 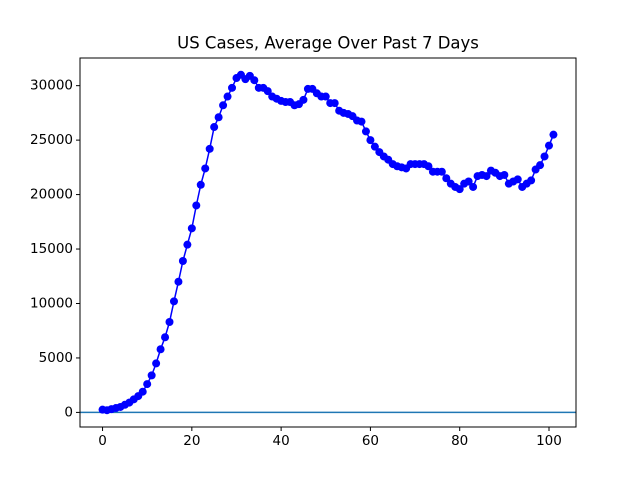 What do you see at coordinates (51, 86) in the screenshot?
I see `y-tick-label: 30000` at bounding box center [51, 86].